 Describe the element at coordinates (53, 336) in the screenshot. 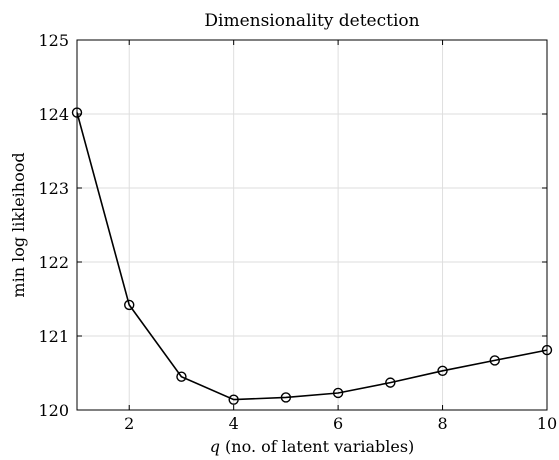

I see `y-tick-label: 121` at that location.